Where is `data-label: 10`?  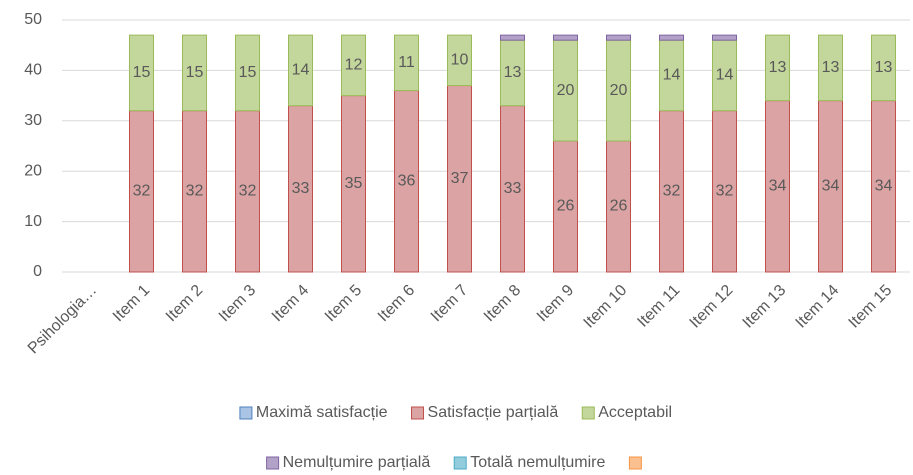
data-label: 10 is located at coordinates (460, 60).